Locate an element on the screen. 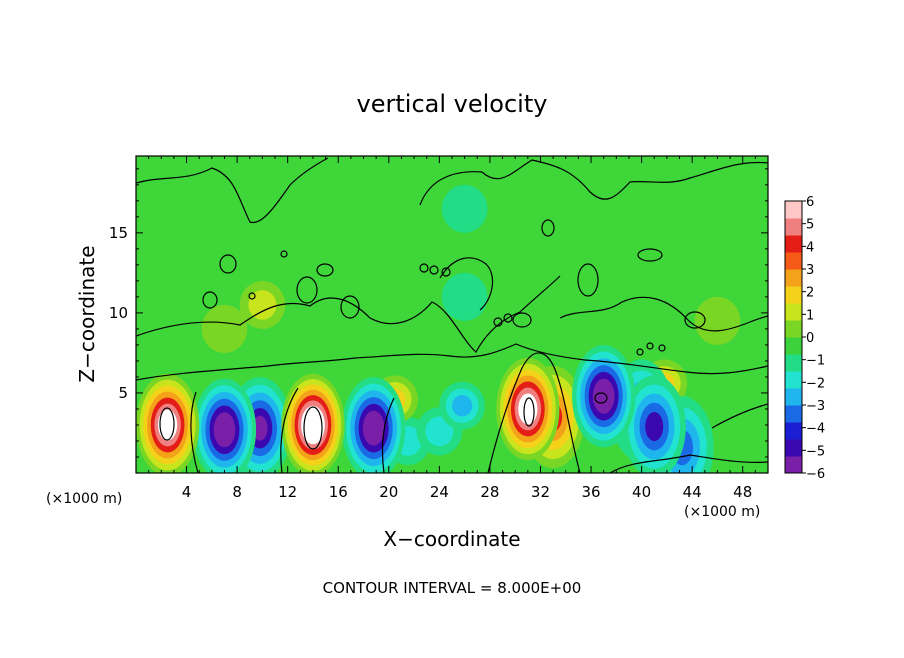 The height and width of the screenshot is (658, 904). x-tick-label: 24 is located at coordinates (439, 492).